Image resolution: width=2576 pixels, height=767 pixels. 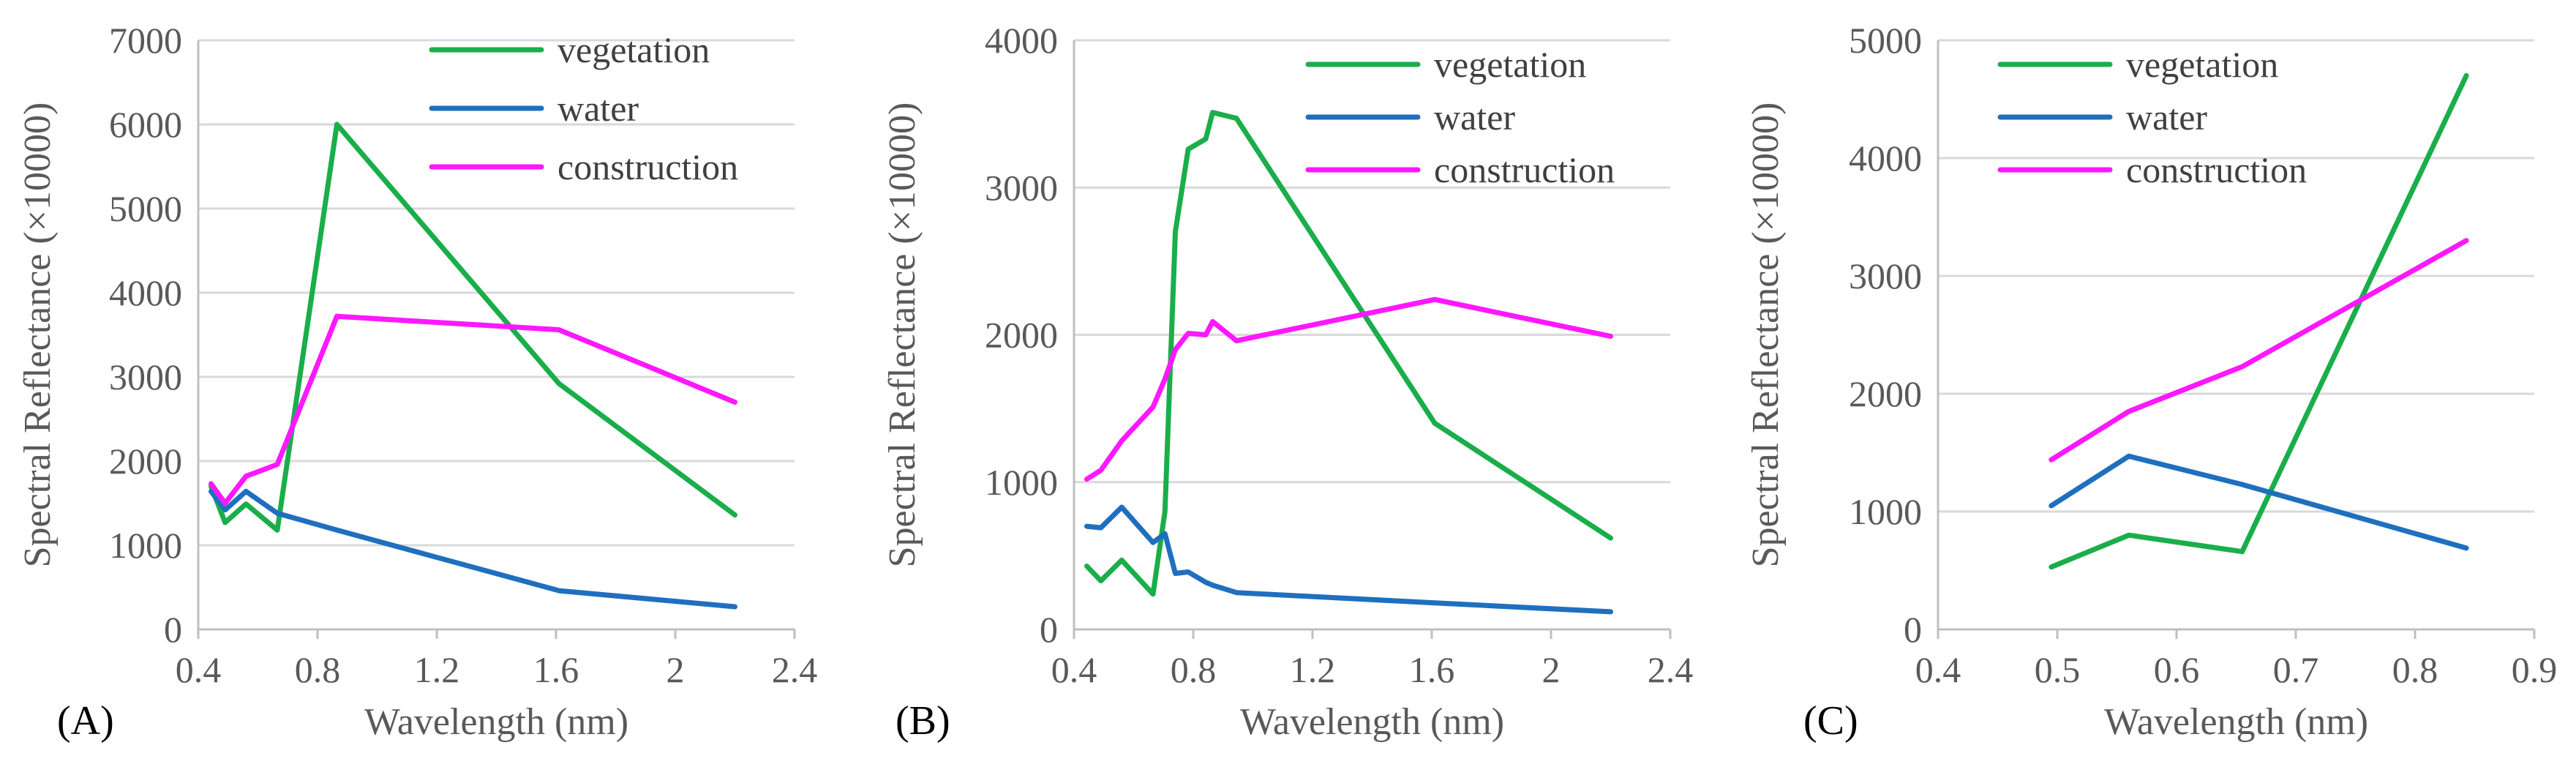 What do you see at coordinates (2296, 669) in the screenshot?
I see `x-tick-label: 0.7` at bounding box center [2296, 669].